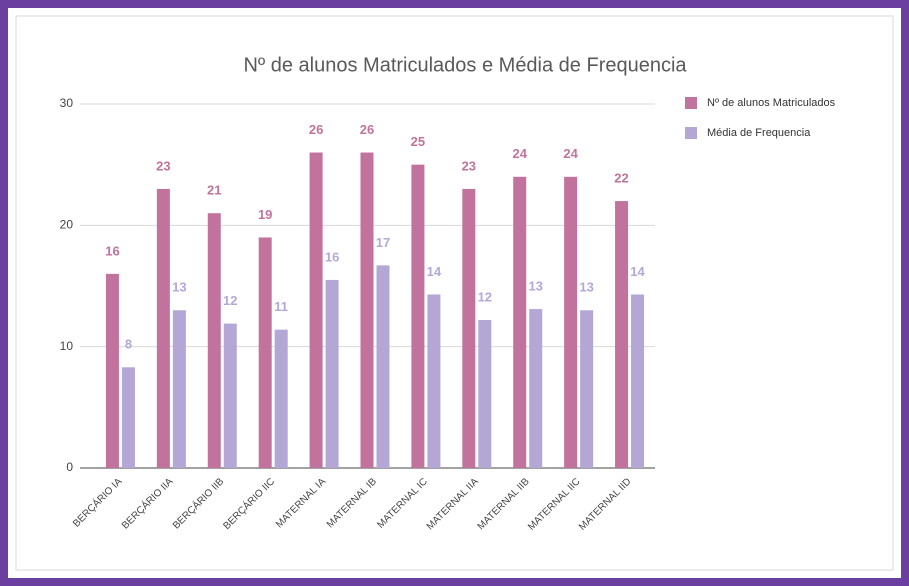 This screenshot has width=909, height=586. I want to click on data-label: 8, so click(128, 344).